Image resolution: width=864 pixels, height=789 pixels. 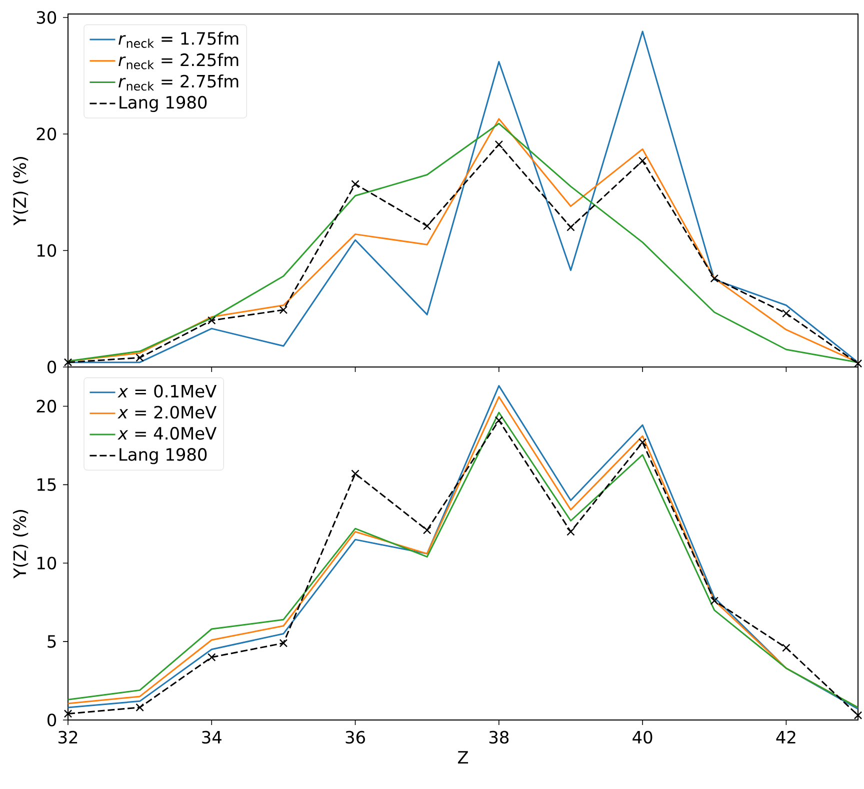 I want to click on legend-label: r$_{neck}$ = 2.75fm, so click(x=178, y=82).